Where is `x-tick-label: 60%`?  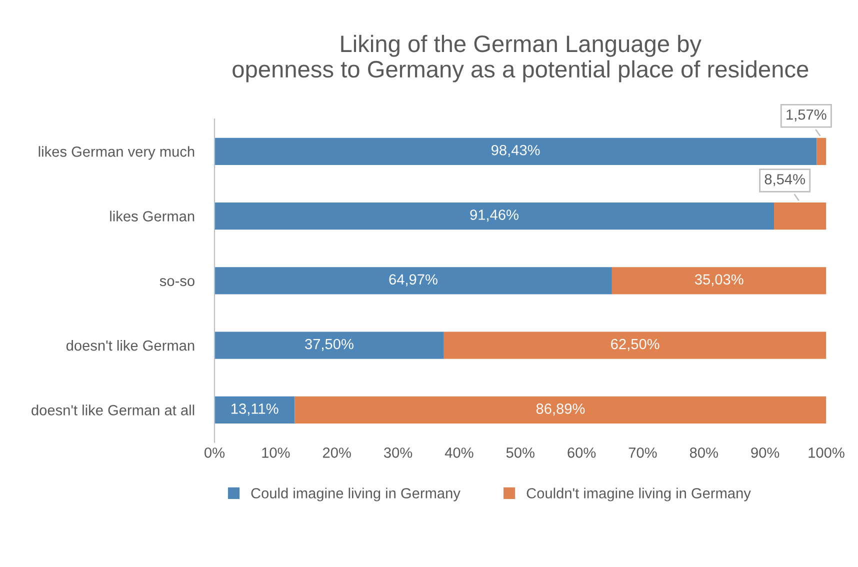 x-tick-label: 60% is located at coordinates (582, 453).